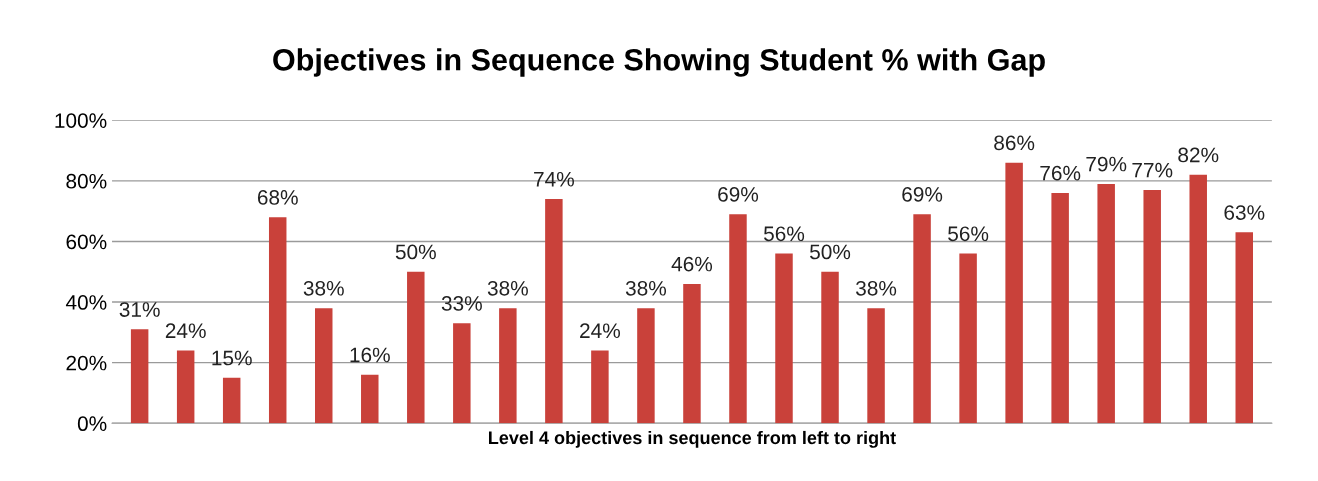  I want to click on data-label: 16%, so click(370, 355).